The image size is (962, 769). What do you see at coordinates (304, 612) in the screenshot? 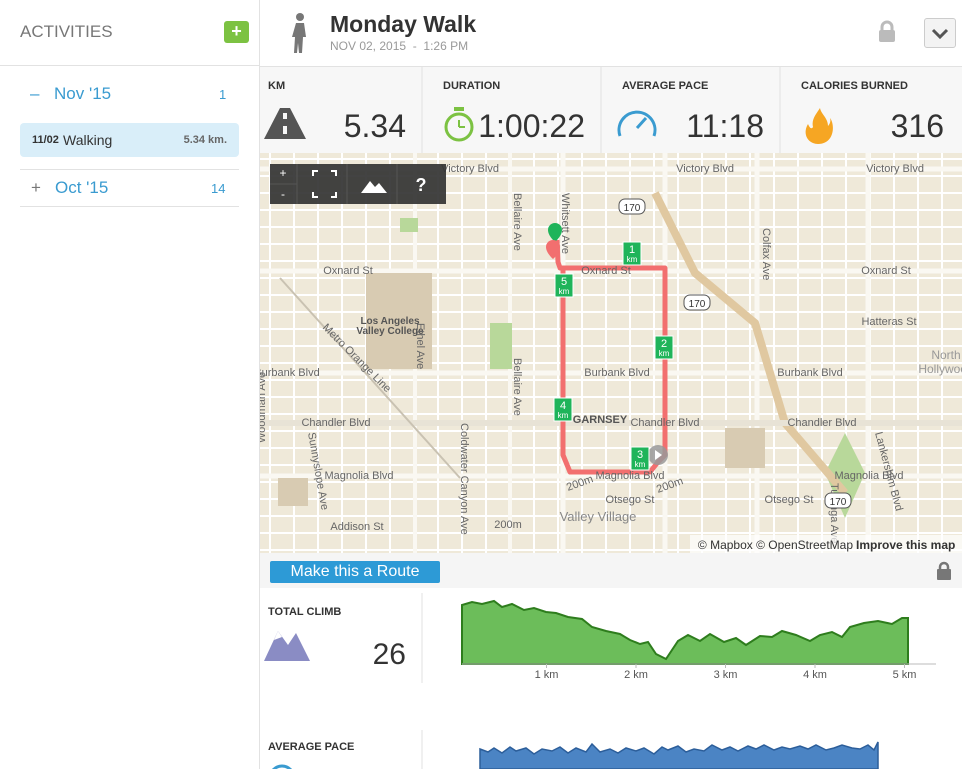
I see `climb-label: TOTAL CLIMB` at bounding box center [304, 612].